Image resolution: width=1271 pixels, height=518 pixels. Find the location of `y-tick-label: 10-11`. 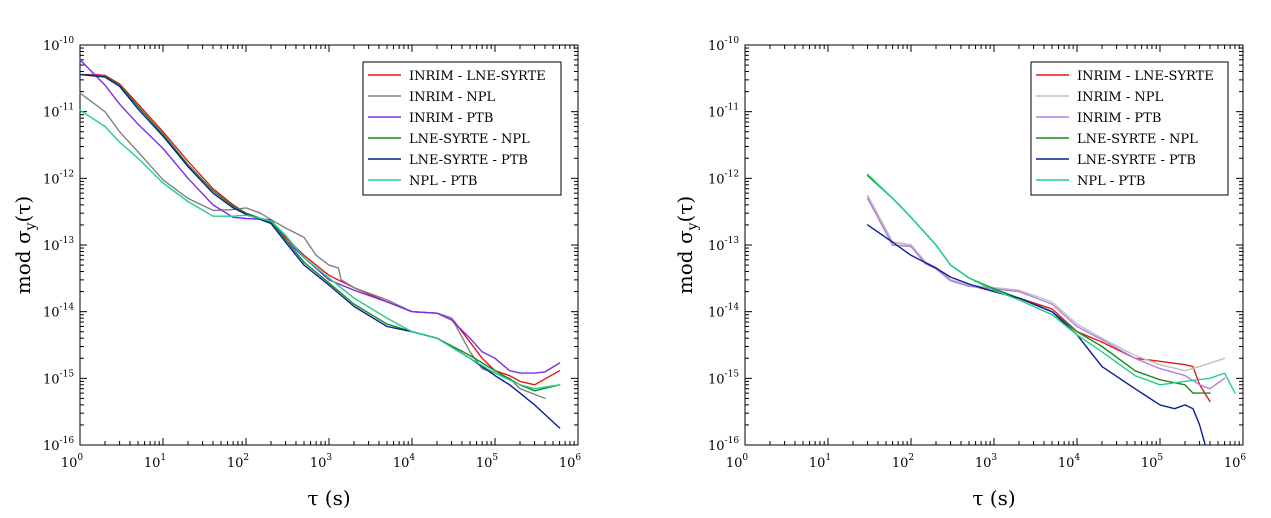

y-tick-label: 10-11 is located at coordinates (58, 112).